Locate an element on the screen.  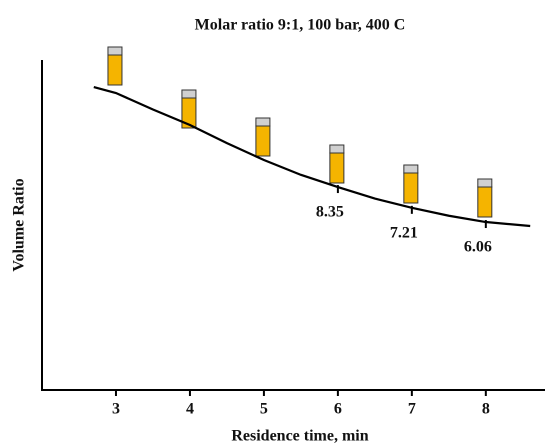
x-axis-label: Residence time, min is located at coordinates (299, 436).